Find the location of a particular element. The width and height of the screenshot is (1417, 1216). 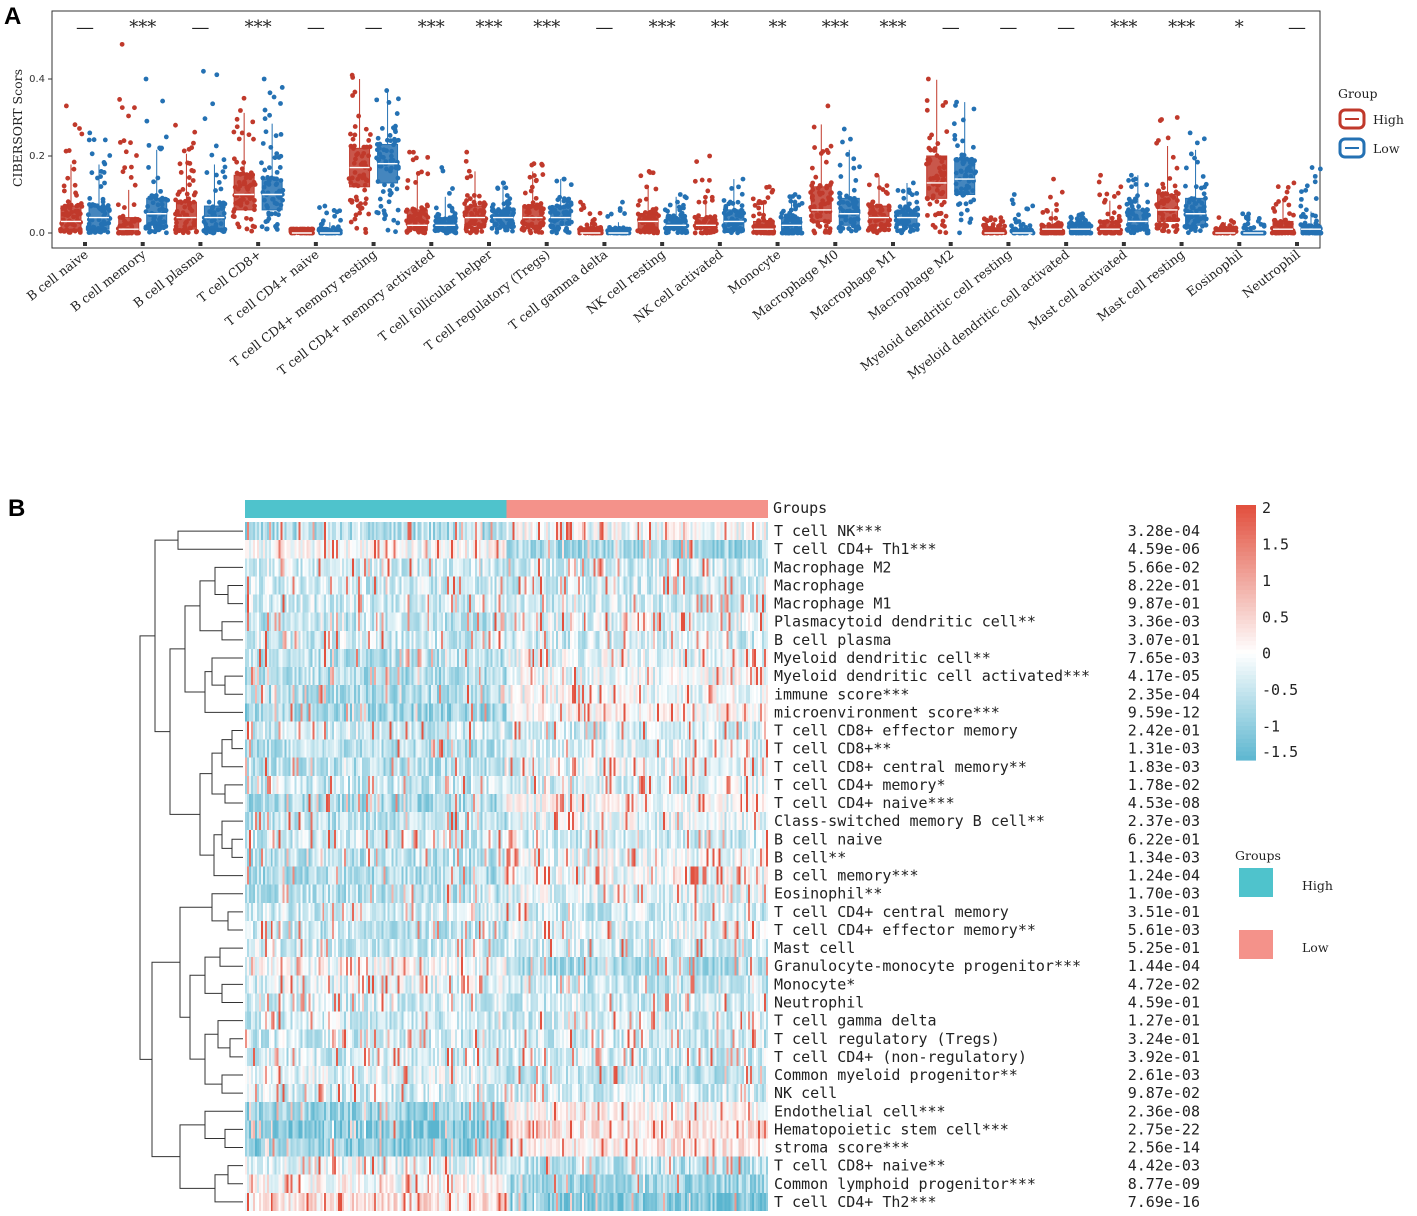

row-p-value: 1.78e-02 is located at coordinates (1164, 785).